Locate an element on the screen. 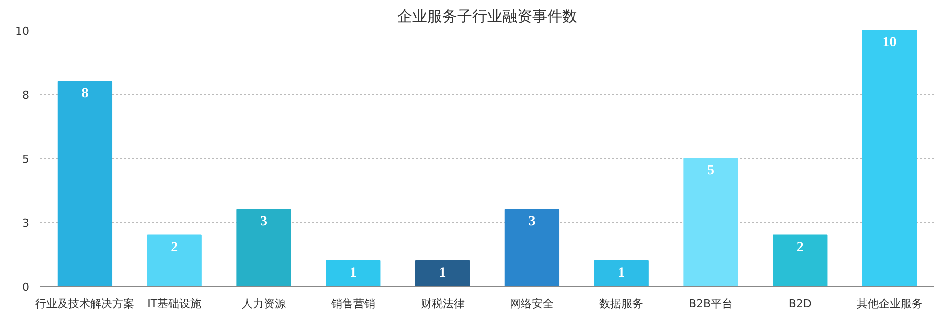 The width and height of the screenshot is (949, 313). x-tick-label: 财税法律 is located at coordinates (442, 304).